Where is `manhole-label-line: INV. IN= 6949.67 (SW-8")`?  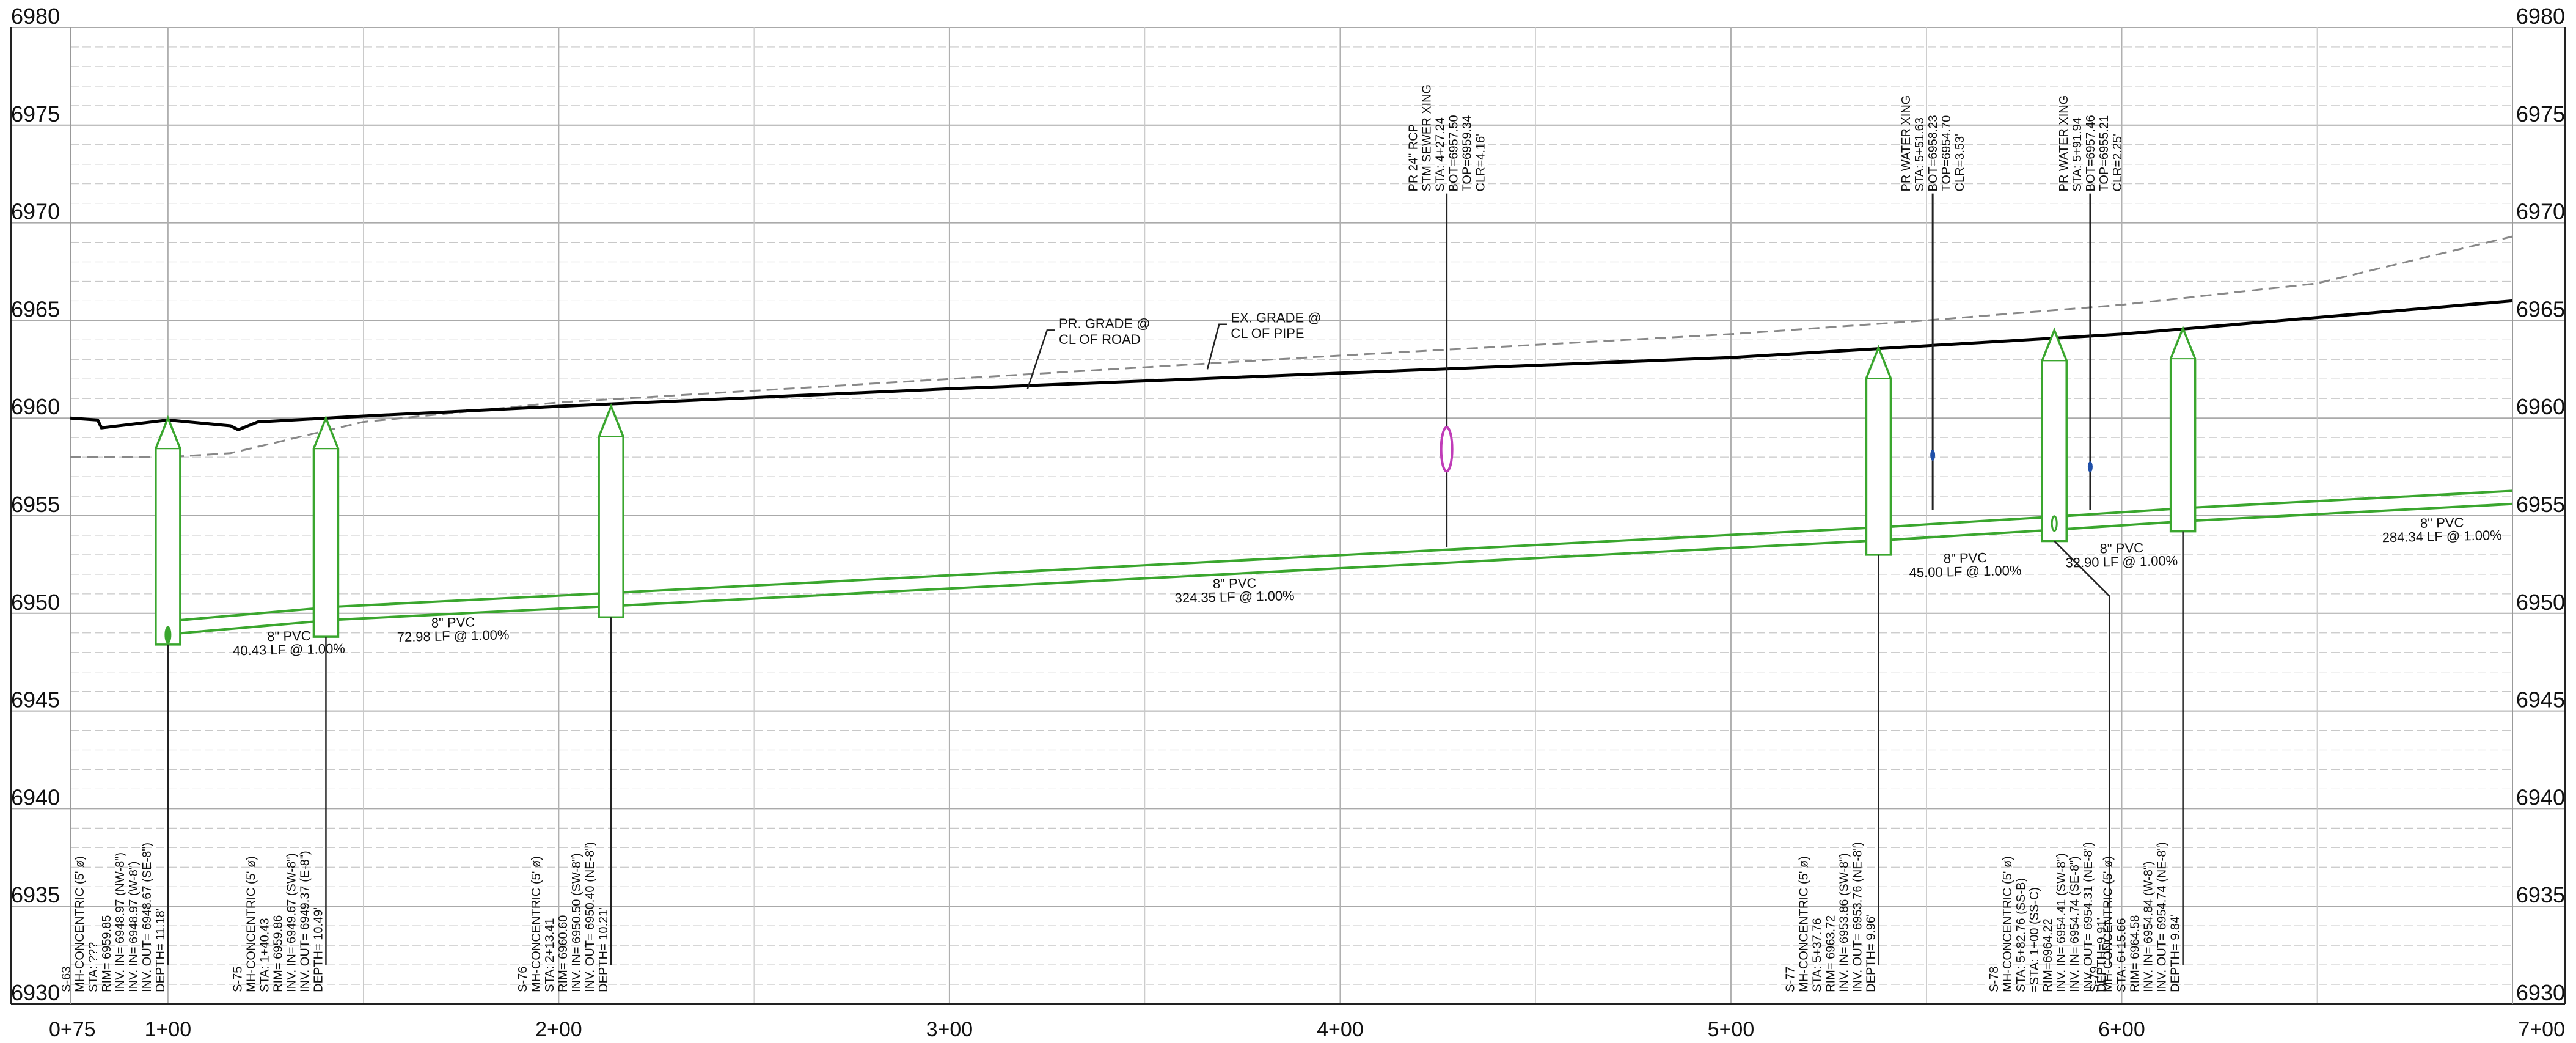
manhole-label-line: INV. IN= 6949.67 (SW-8") is located at coordinates (291, 922).